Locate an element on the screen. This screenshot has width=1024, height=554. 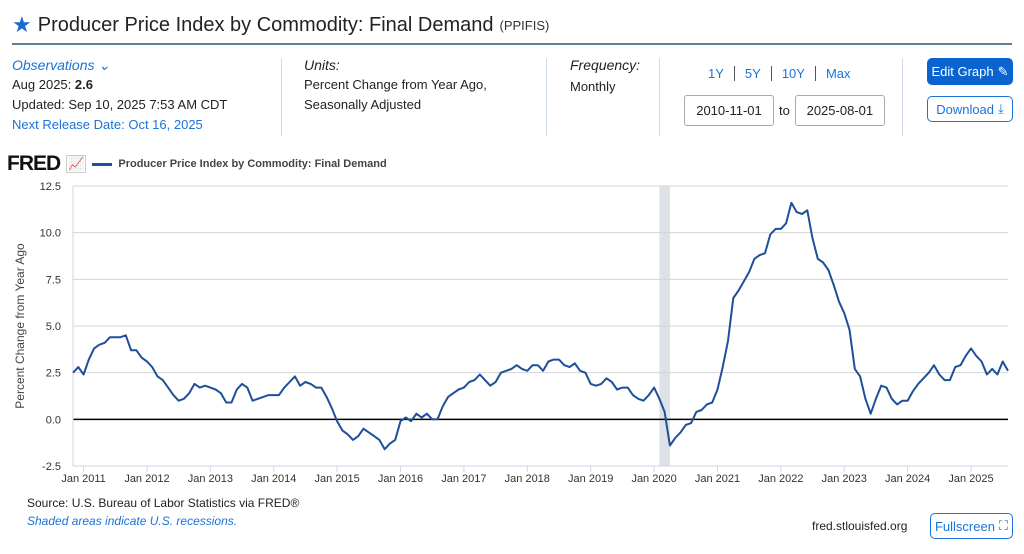
star-icon: ★ is located at coordinates (22, 24).